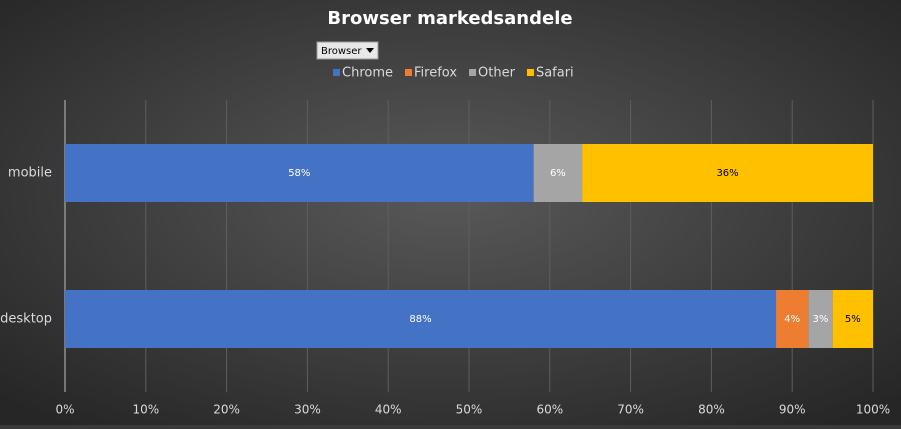 The image size is (901, 429). I want to click on y-tick-label: desktop, so click(26, 319).